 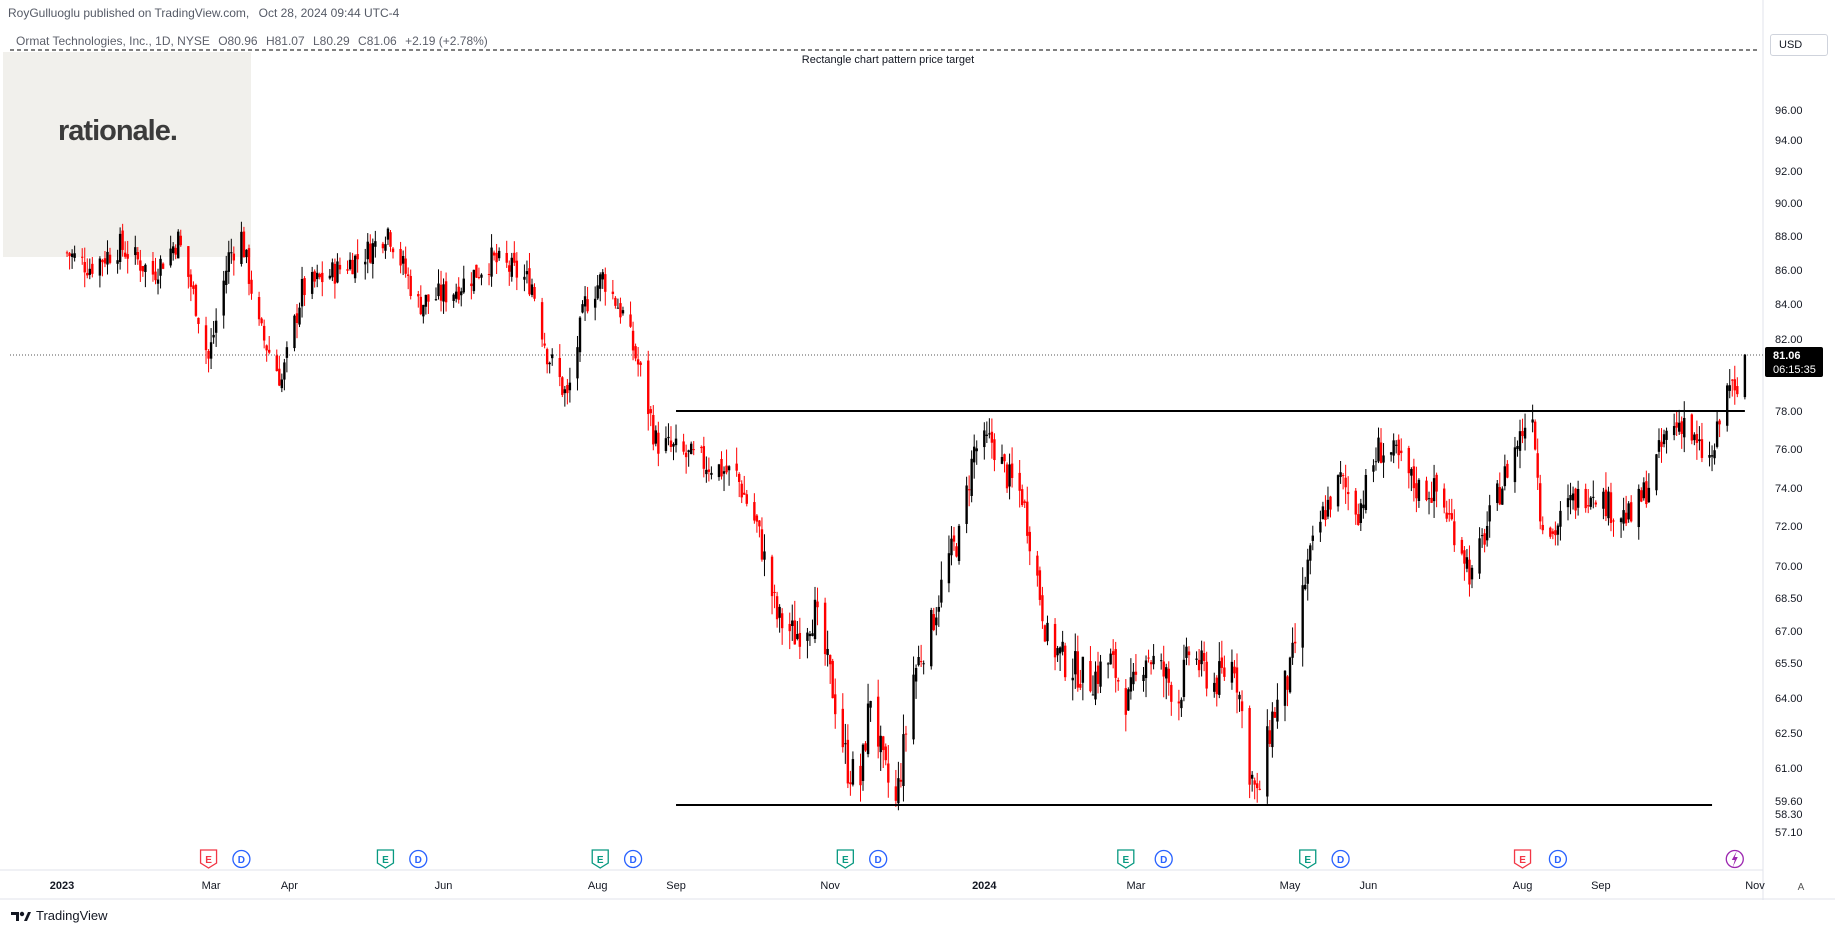 What do you see at coordinates (1789, 664) in the screenshot?
I see `y-tick-label: 65.50` at bounding box center [1789, 664].